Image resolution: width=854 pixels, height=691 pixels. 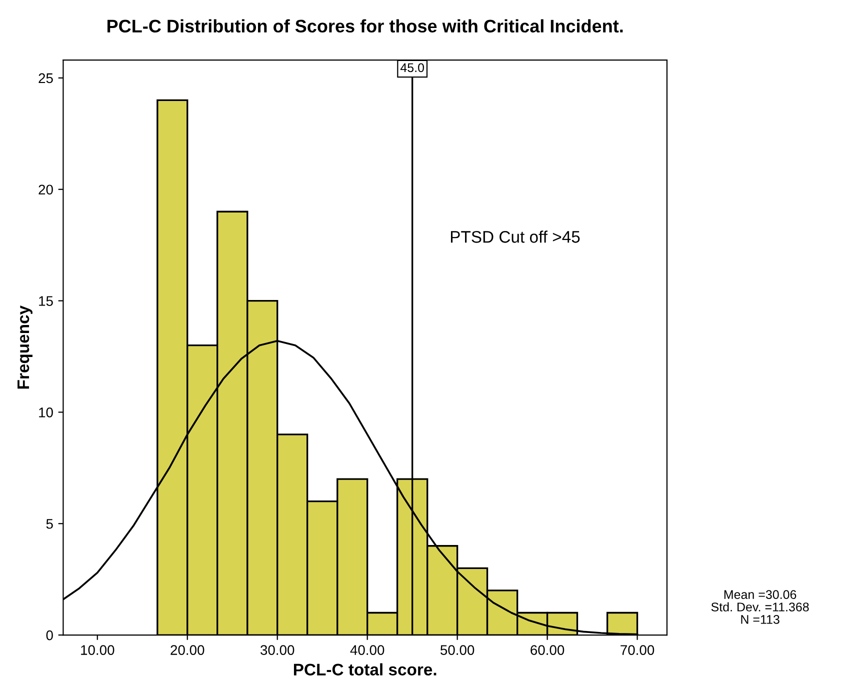 What do you see at coordinates (365, 26) in the screenshot?
I see `chart-title: PCL-C Distribution of Scores for those with Critical Incident.` at bounding box center [365, 26].